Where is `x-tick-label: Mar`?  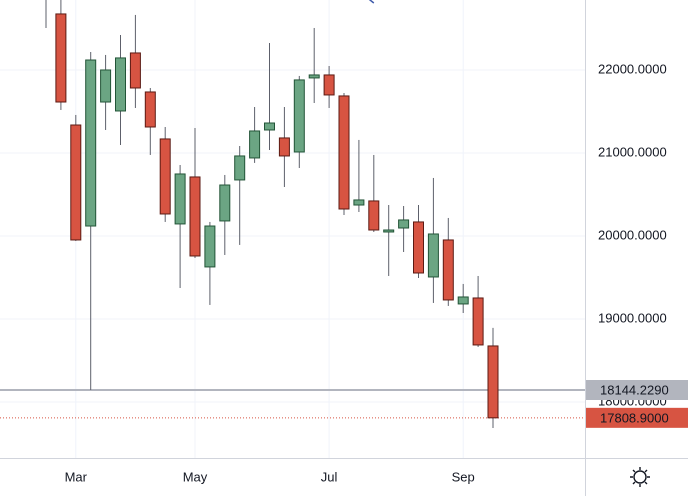 x-tick-label: Mar is located at coordinates (76, 476).